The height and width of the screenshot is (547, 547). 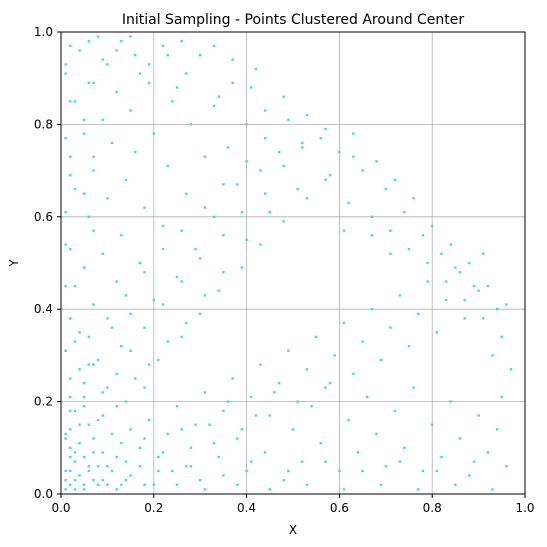 What do you see at coordinates (432, 508) in the screenshot?
I see `x-tick-label: 0.8` at bounding box center [432, 508].